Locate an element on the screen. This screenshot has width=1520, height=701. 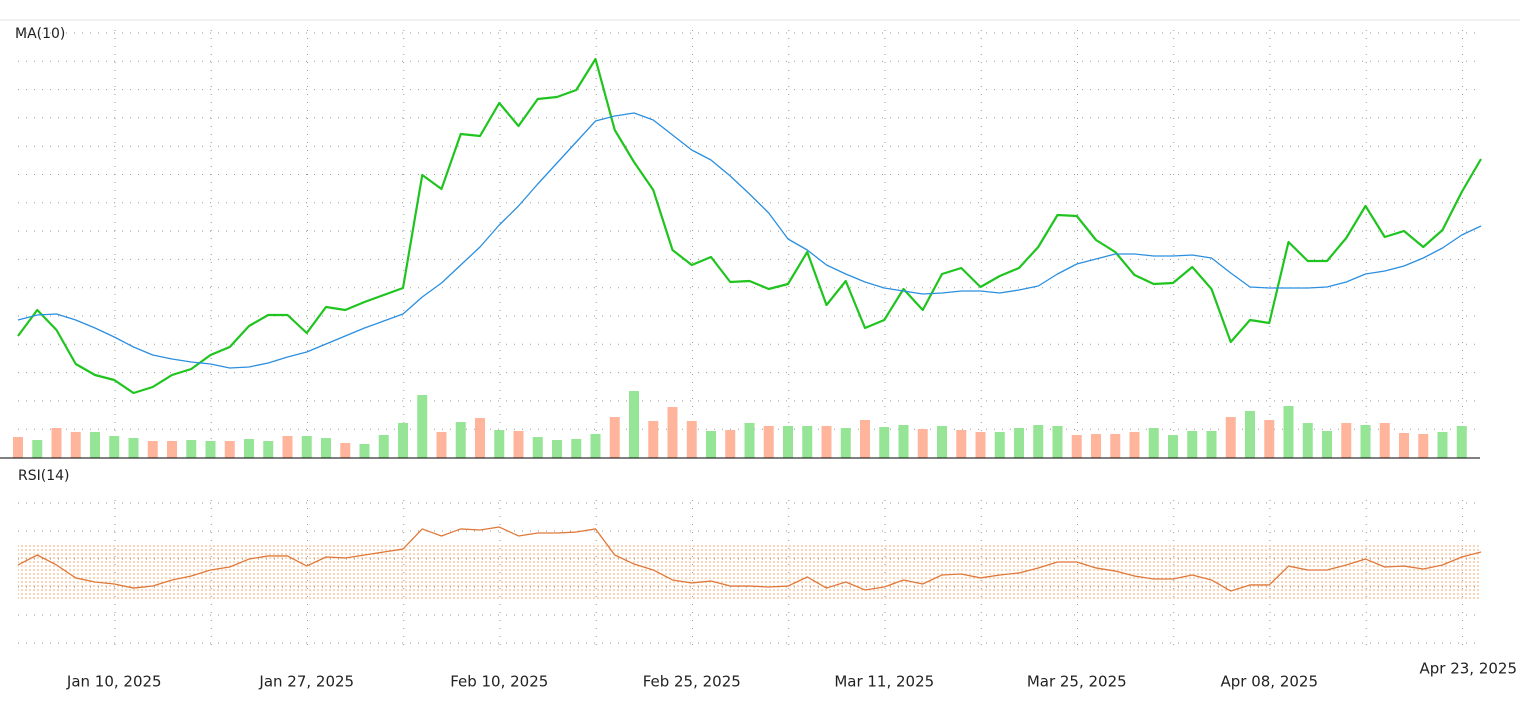
x-tick-label: Feb 10, 2025 is located at coordinates (499, 682).